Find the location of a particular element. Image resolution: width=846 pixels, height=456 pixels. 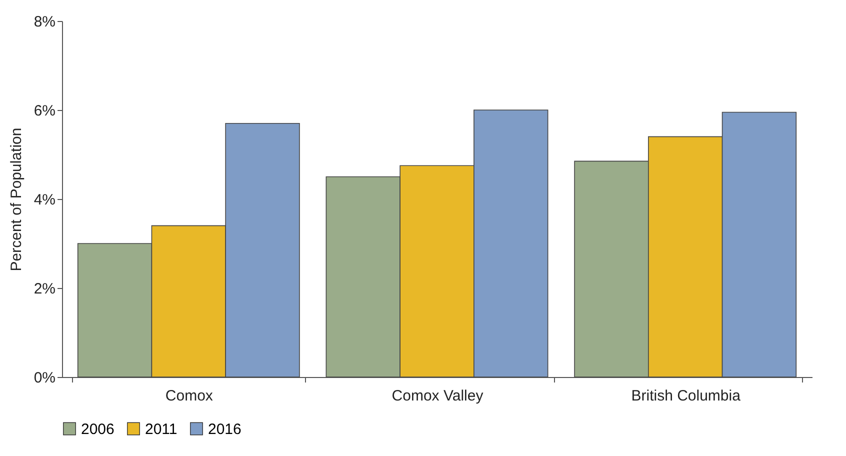

y-tick-label: 2% is located at coordinates (45, 289).